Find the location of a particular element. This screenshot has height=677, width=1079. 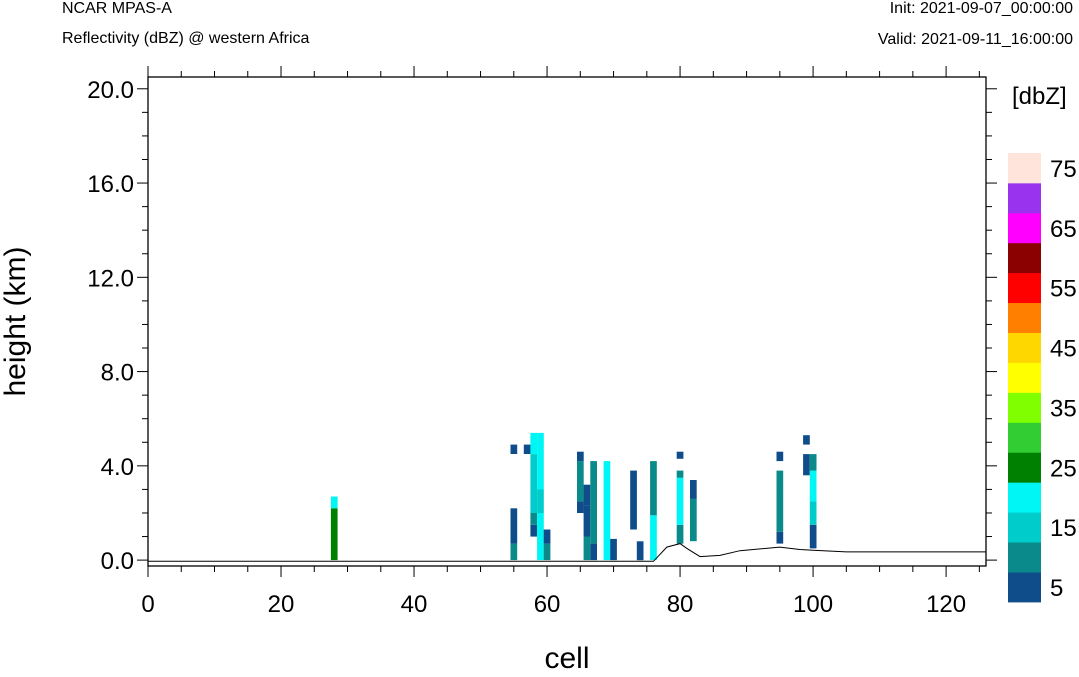

y-tick-label: 16.0 is located at coordinates (110, 184).